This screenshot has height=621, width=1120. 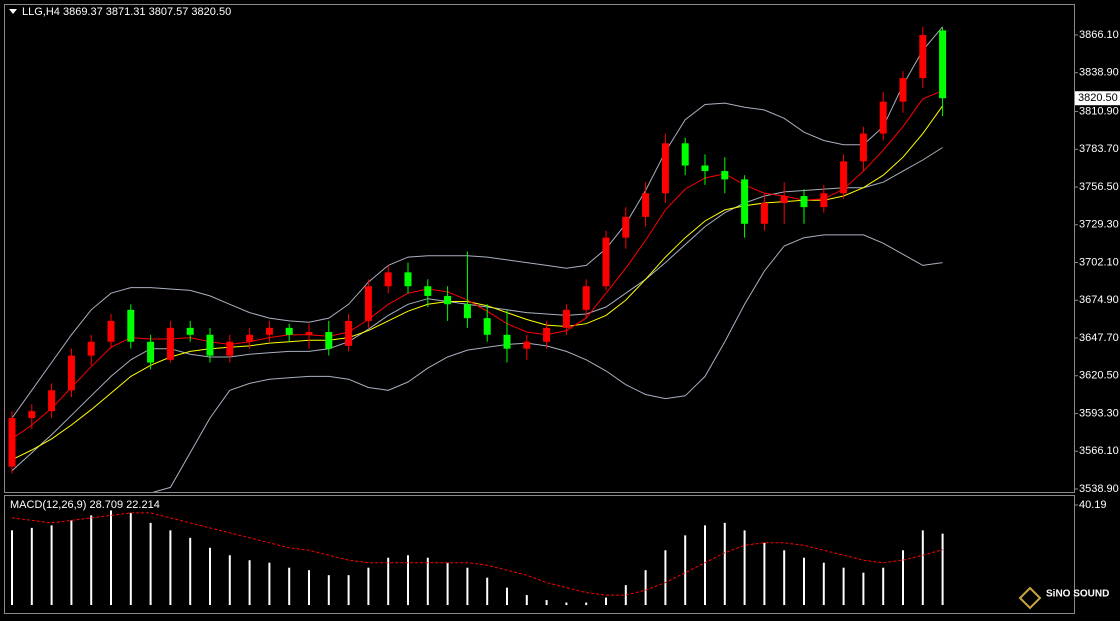 What do you see at coordinates (1099, 489) in the screenshot?
I see `y-tick-label: 3538.90` at bounding box center [1099, 489].